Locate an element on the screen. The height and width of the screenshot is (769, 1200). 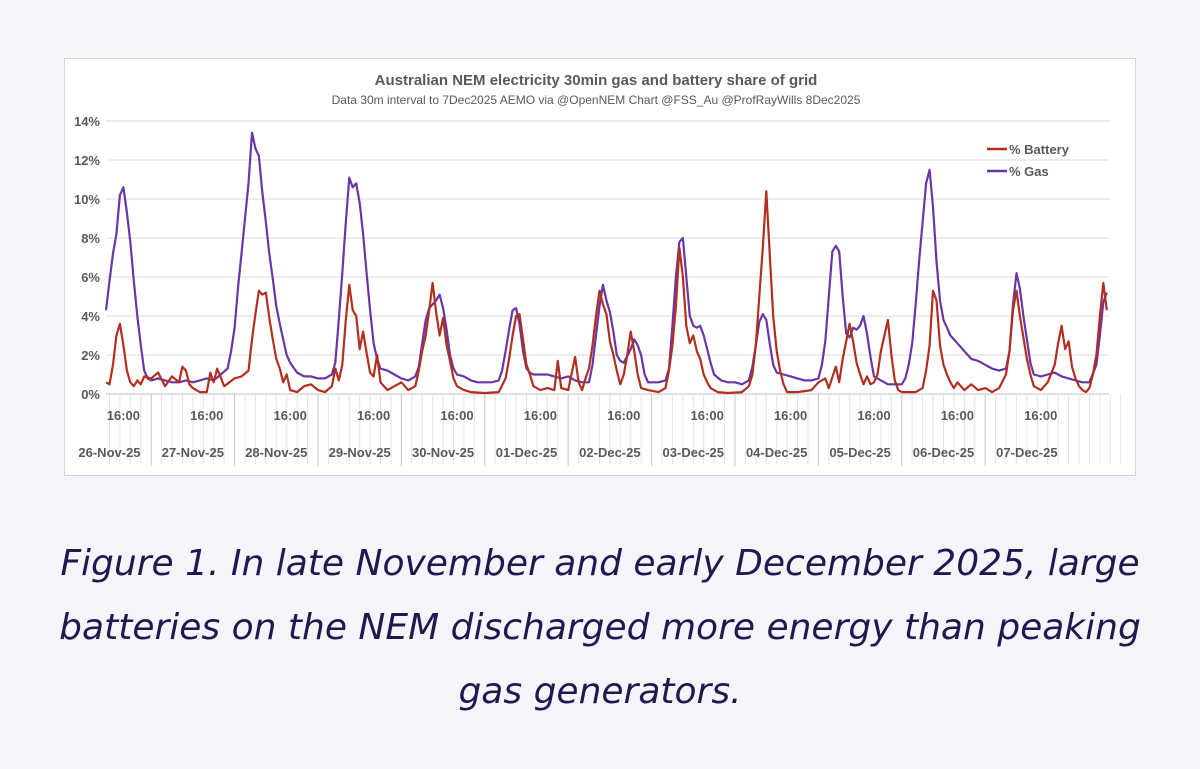
x-date-label: 26-Nov-25 is located at coordinates (109, 452).